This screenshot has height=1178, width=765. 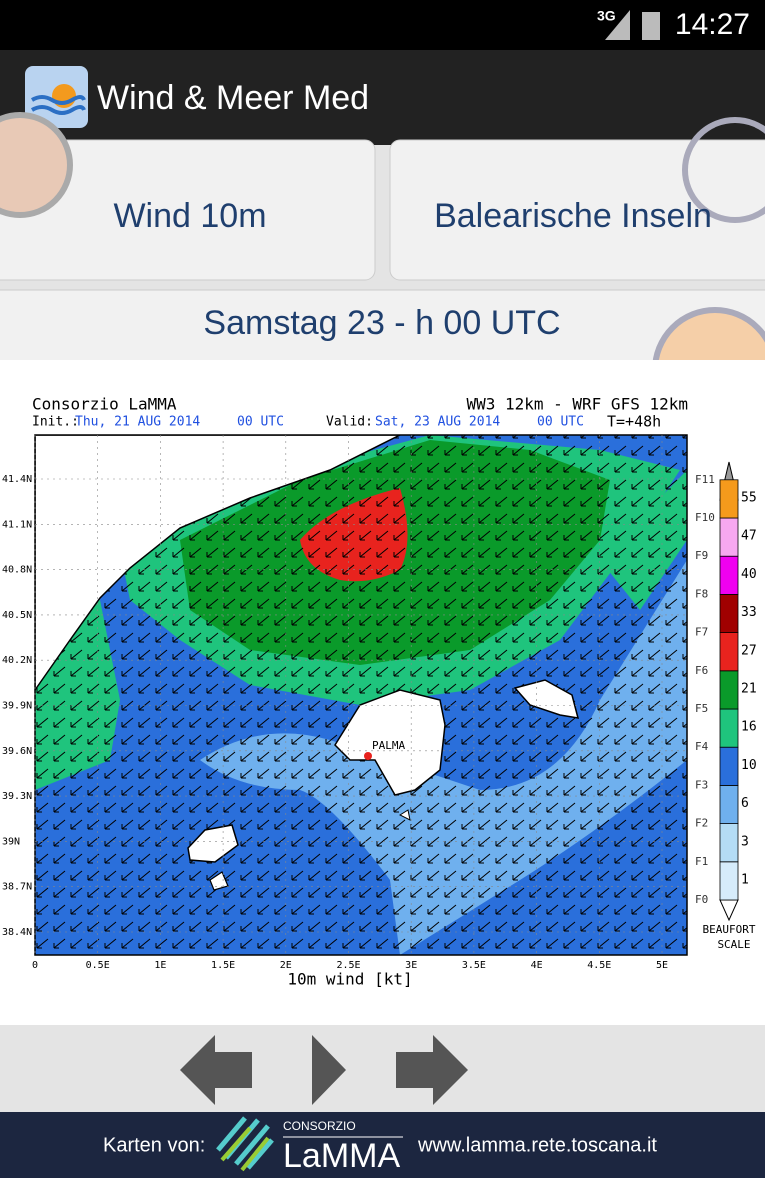 What do you see at coordinates (388, 745) in the screenshot?
I see `city-label: PALMA` at bounding box center [388, 745].